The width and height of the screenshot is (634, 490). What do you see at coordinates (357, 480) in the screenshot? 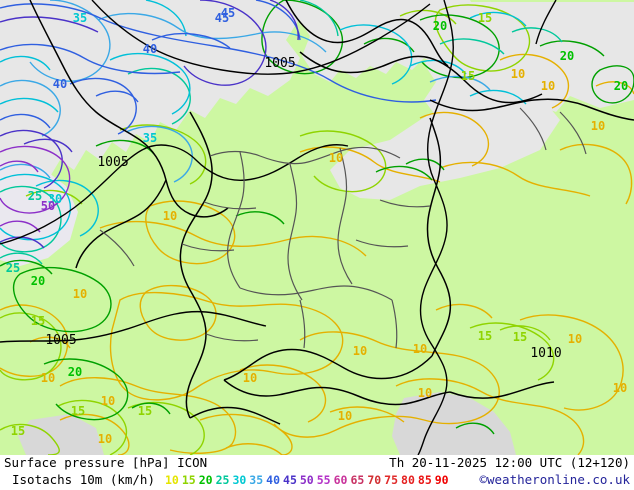
I see `isotach-scale-step: 65` at bounding box center [357, 480].